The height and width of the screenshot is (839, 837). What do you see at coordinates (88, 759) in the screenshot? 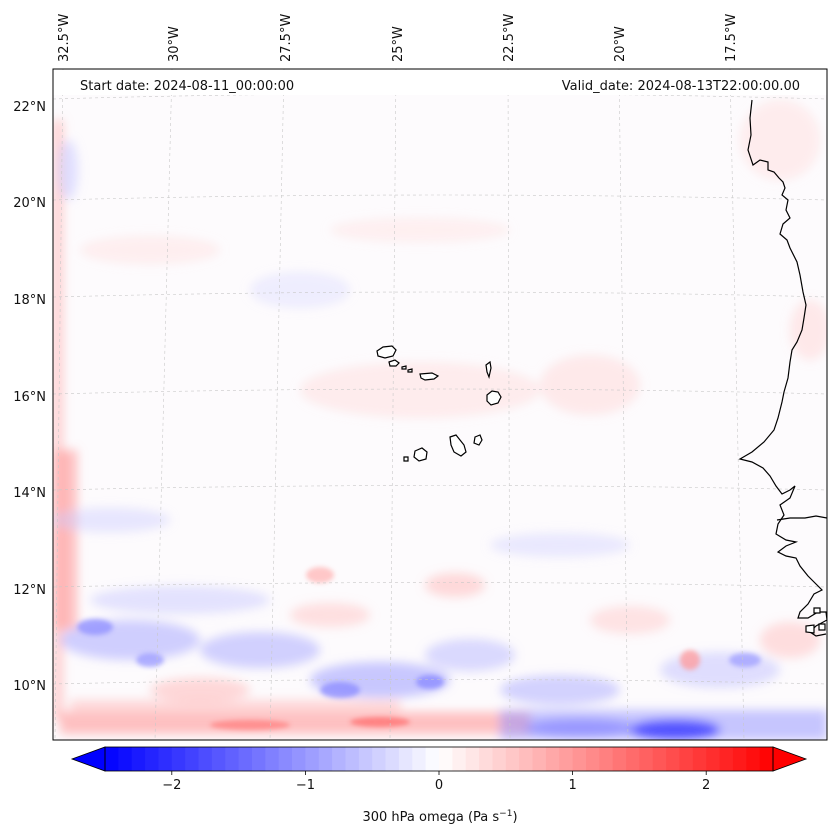
I see `colorbar-min-extend` at bounding box center [88, 759].